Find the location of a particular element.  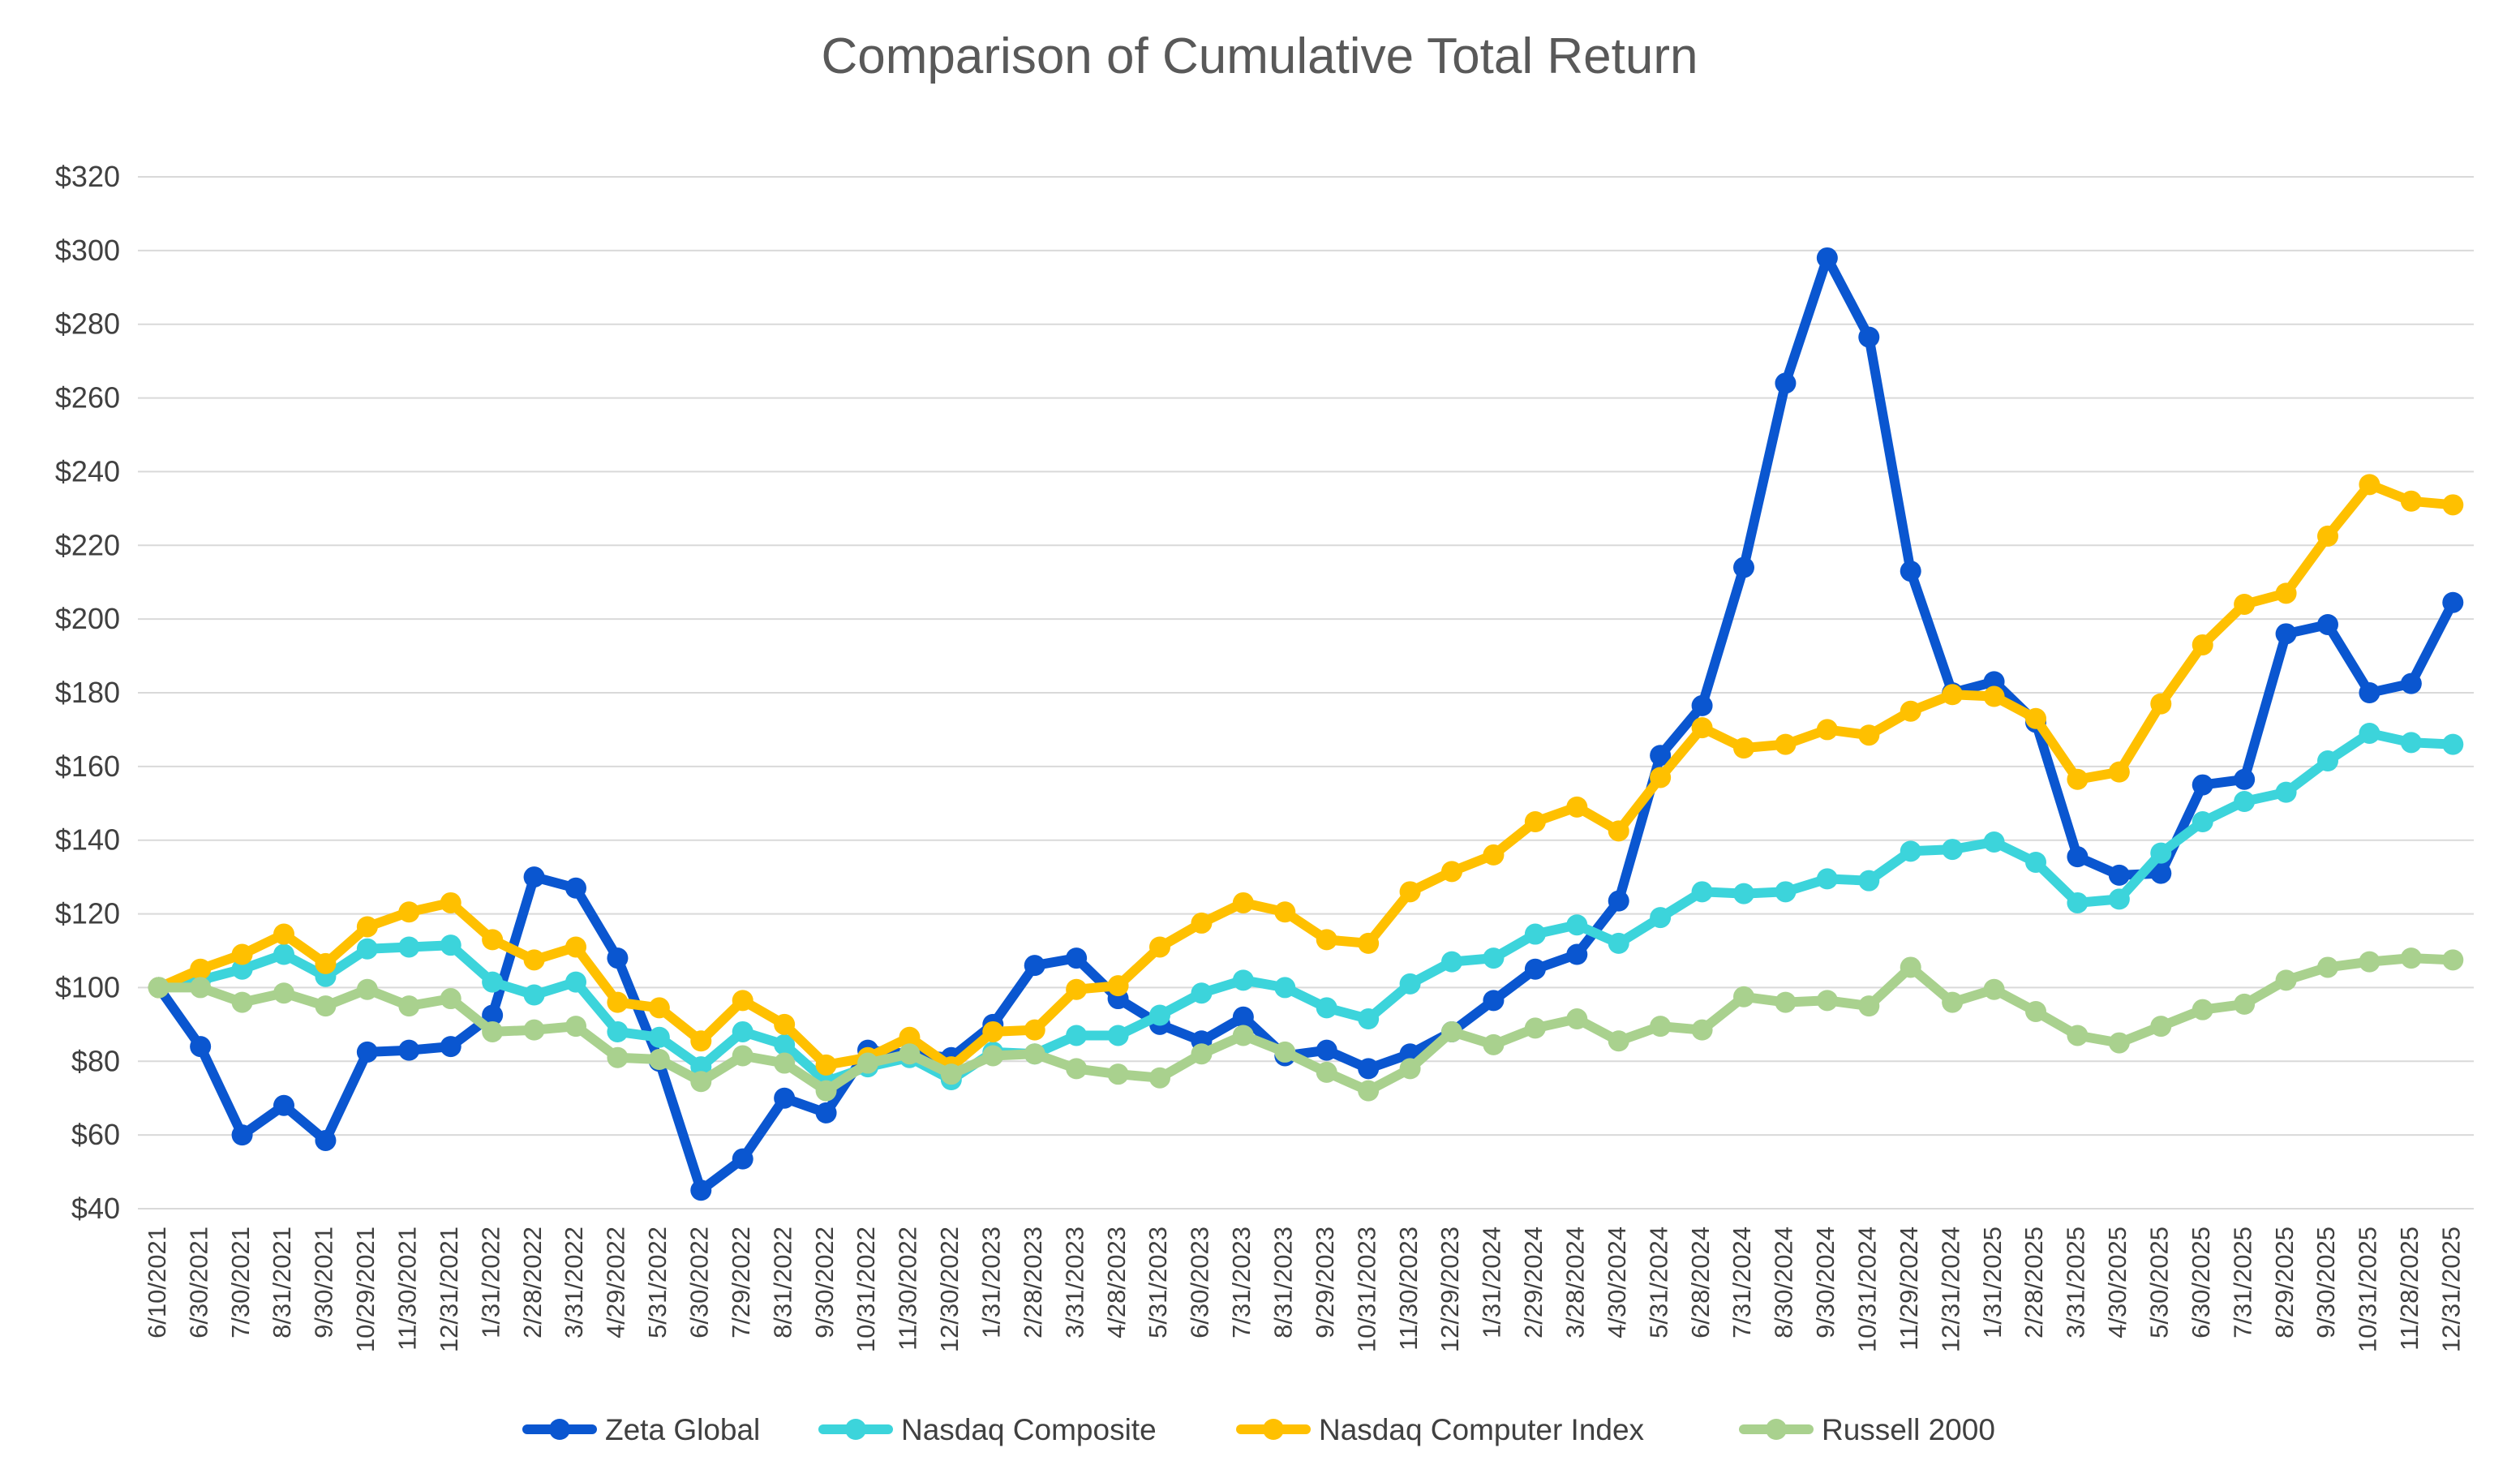

x-tick-label: 2/28/2023 is located at coordinates (1033, 1282).